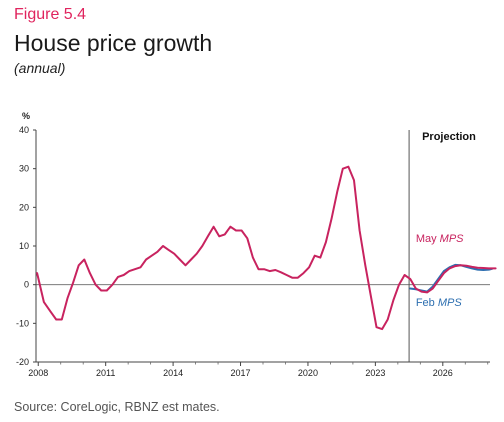 Image resolution: width=504 pixels, height=422 pixels. I want to click on y-tick-label: 10, so click(24, 246).